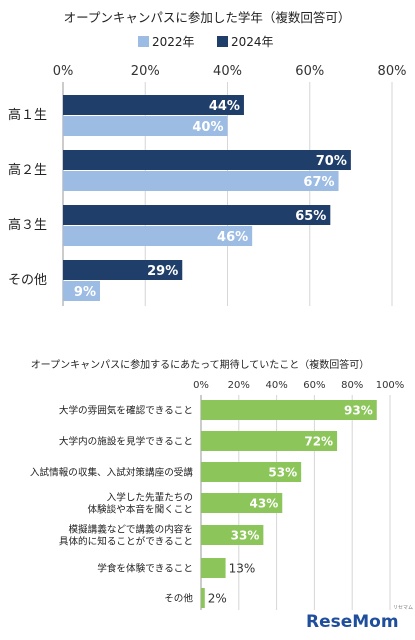 This screenshot has height=640, width=415. What do you see at coordinates (318, 442) in the screenshot?
I see `data-label: 72%` at bounding box center [318, 442].